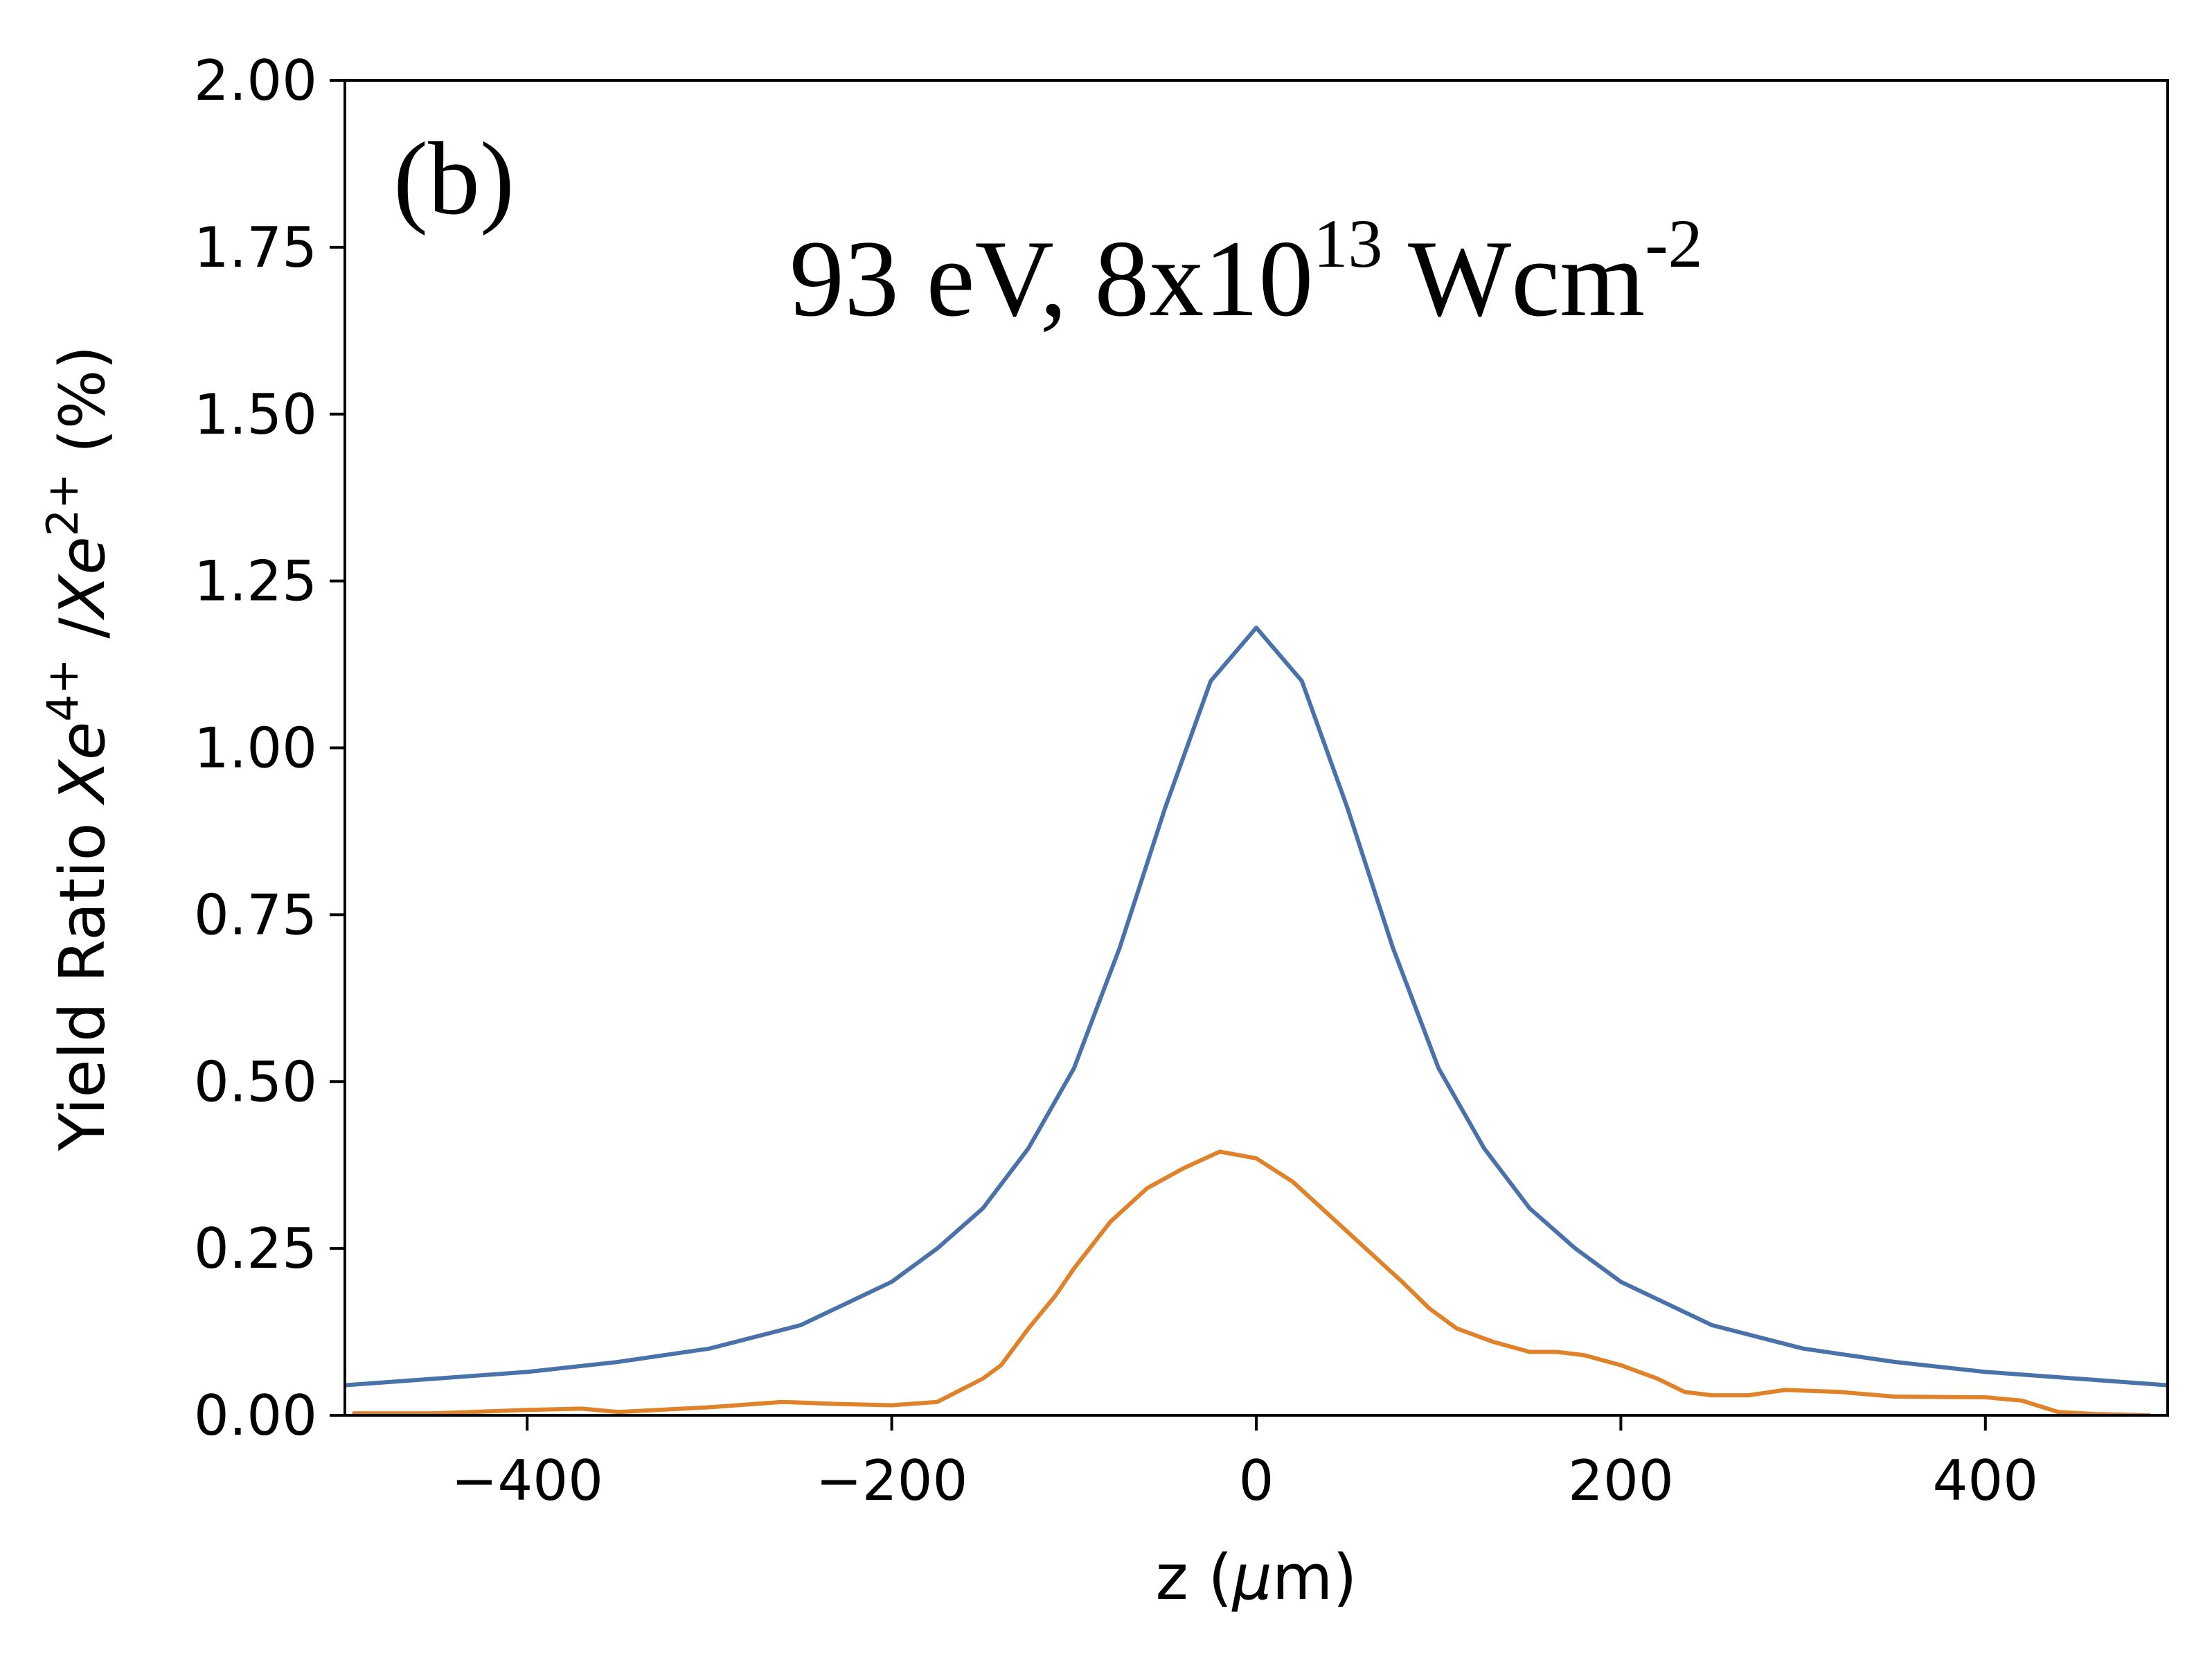 This screenshot has width=2212, height=1664. What do you see at coordinates (256, 748) in the screenshot?
I see `y-tick-label: 1.00` at bounding box center [256, 748].